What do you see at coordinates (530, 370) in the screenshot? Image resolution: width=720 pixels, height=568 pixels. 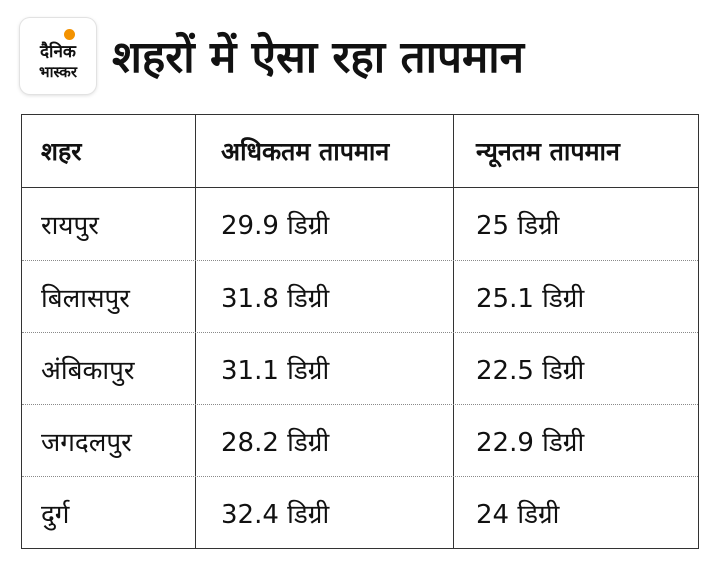 I see `min-temp-cell: 22.5 डिग्री` at bounding box center [530, 370].